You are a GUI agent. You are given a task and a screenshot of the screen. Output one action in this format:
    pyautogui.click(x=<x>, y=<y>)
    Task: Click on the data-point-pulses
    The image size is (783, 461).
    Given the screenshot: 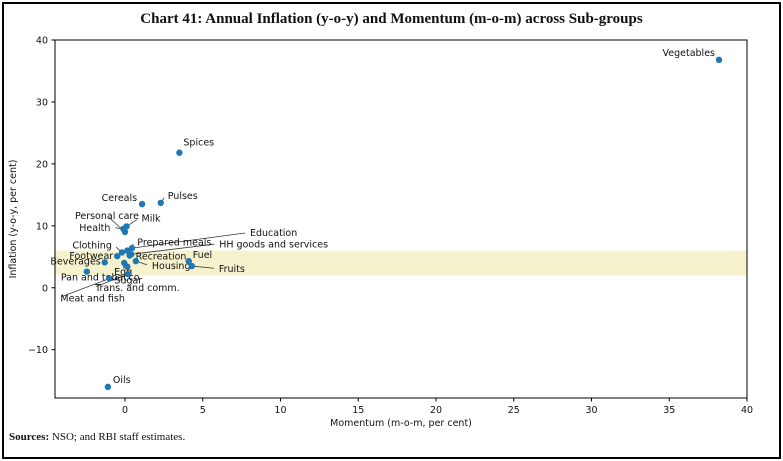 What is the action you would take?
    pyautogui.click(x=160, y=203)
    